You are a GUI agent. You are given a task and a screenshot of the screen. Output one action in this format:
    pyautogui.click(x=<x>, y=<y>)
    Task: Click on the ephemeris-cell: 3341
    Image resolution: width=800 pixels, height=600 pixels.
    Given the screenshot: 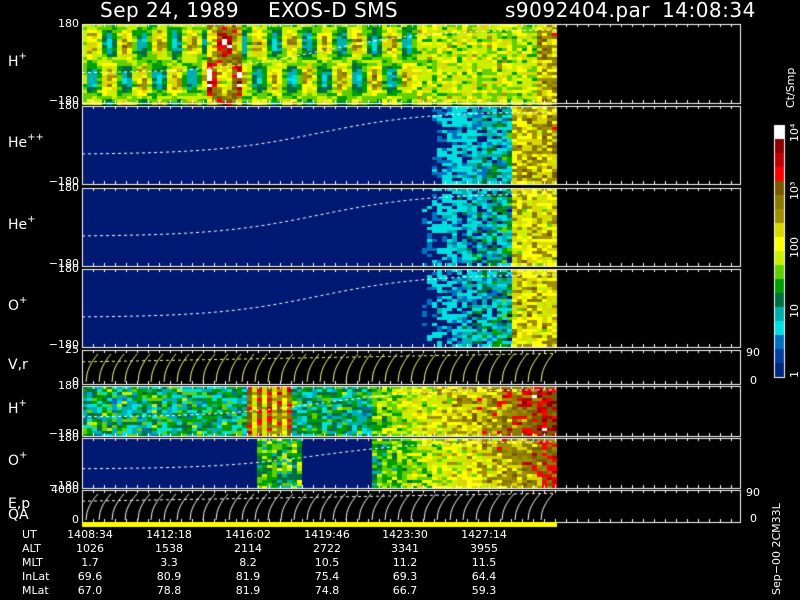 What is the action you would take?
    pyautogui.click(x=405, y=548)
    